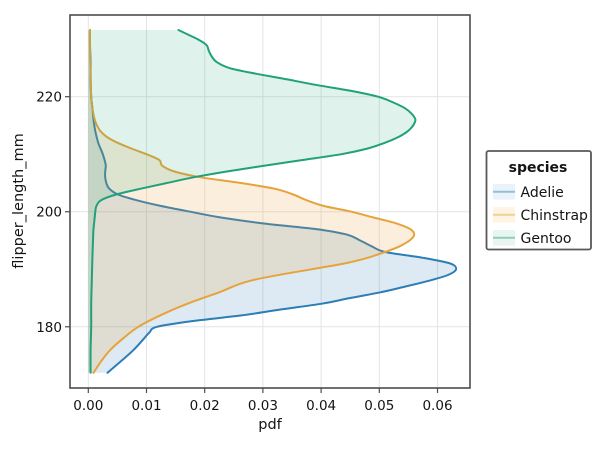 The width and height of the screenshot is (600, 450). What do you see at coordinates (270, 425) in the screenshot?
I see `x-axis-label: pdf` at bounding box center [270, 425].